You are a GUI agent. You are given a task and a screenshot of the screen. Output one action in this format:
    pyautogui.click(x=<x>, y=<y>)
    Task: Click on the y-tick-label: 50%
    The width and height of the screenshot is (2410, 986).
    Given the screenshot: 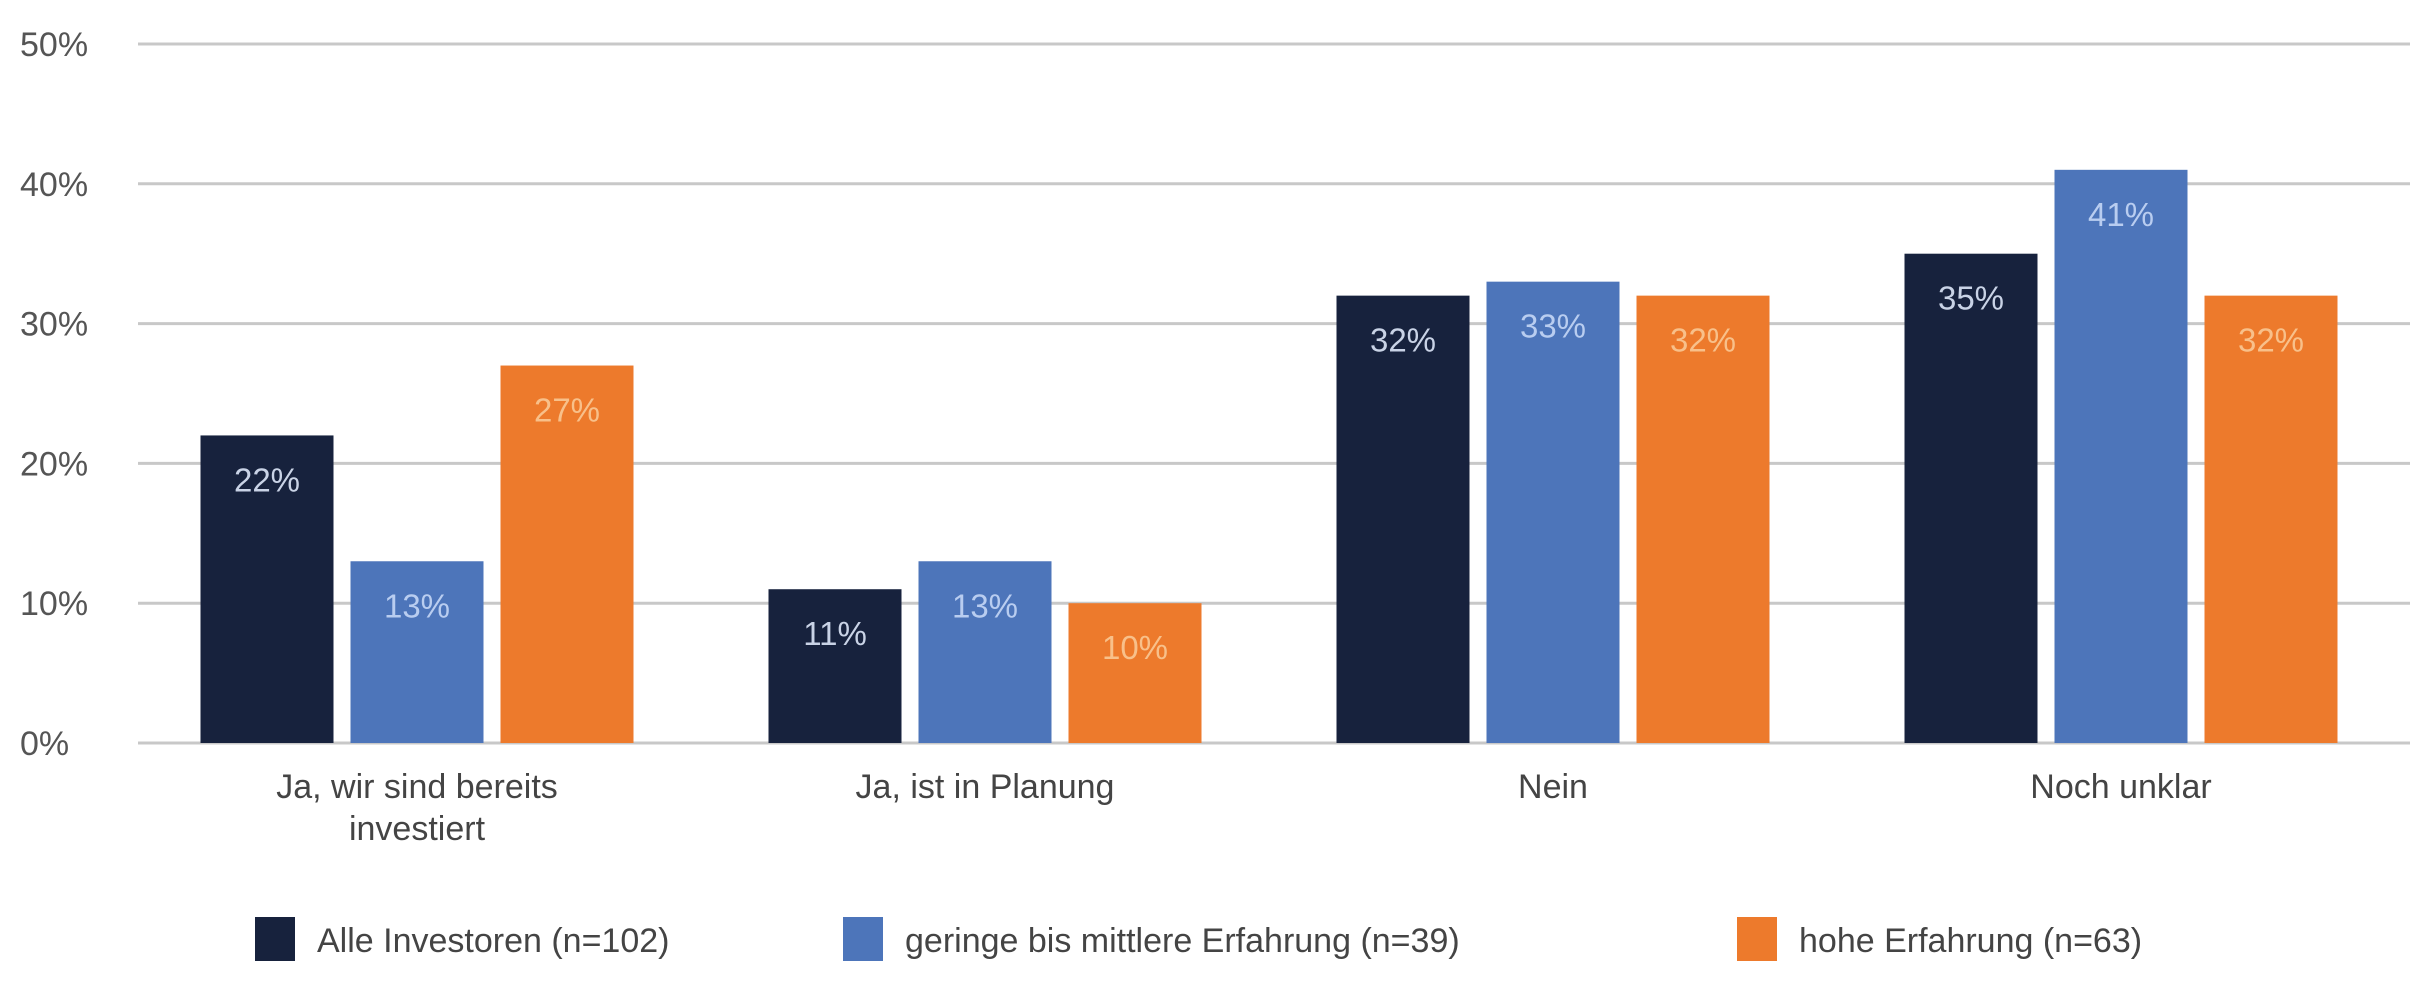 What is the action you would take?
    pyautogui.click(x=54, y=45)
    